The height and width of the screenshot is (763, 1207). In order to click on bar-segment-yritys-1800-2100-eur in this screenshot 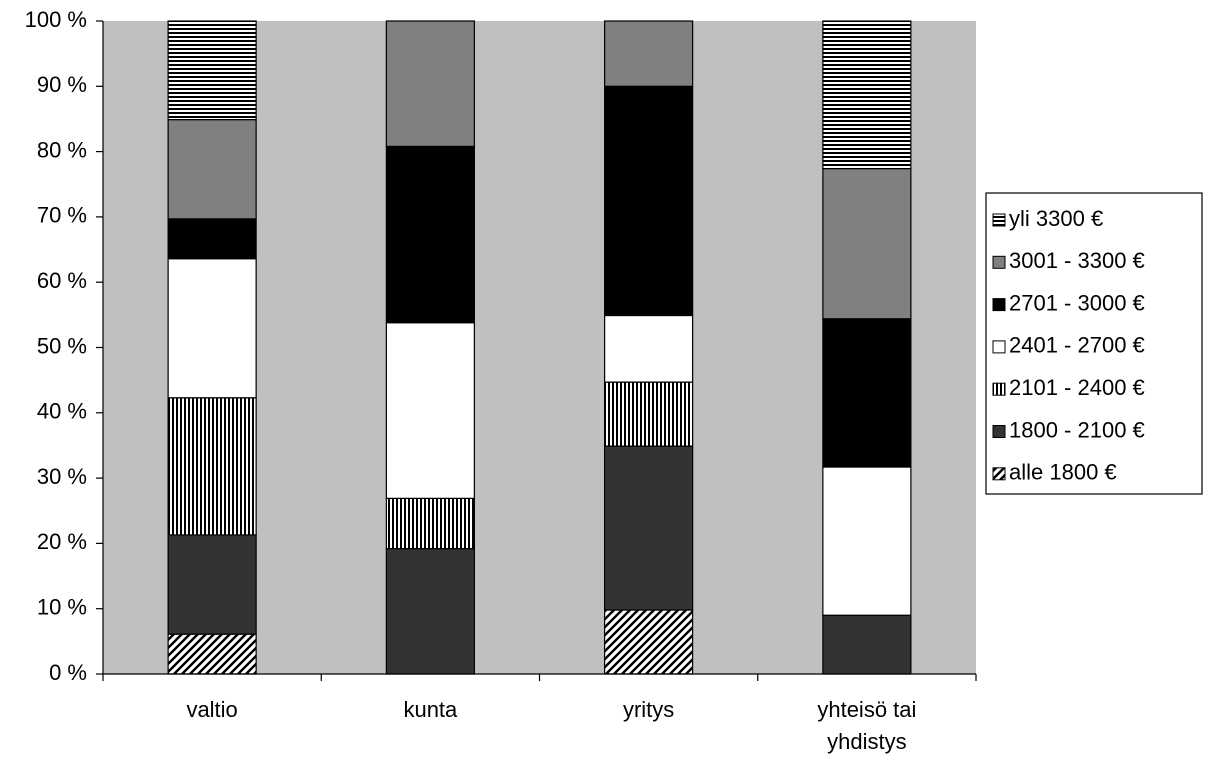, I will do `click(649, 528)`.